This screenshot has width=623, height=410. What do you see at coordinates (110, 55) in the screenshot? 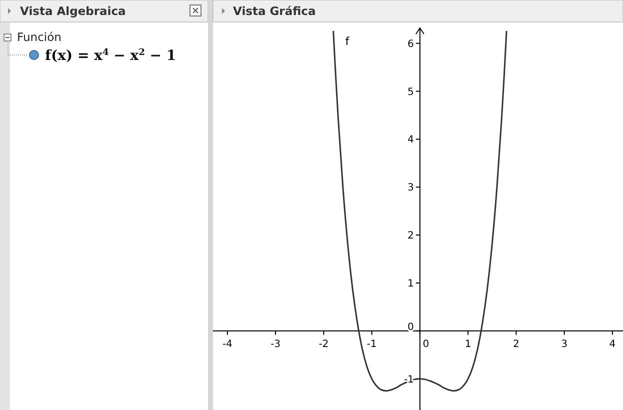
I see `text: f(x) = x$^{4}$ − x$^{2}$ − 1` at bounding box center [110, 55].